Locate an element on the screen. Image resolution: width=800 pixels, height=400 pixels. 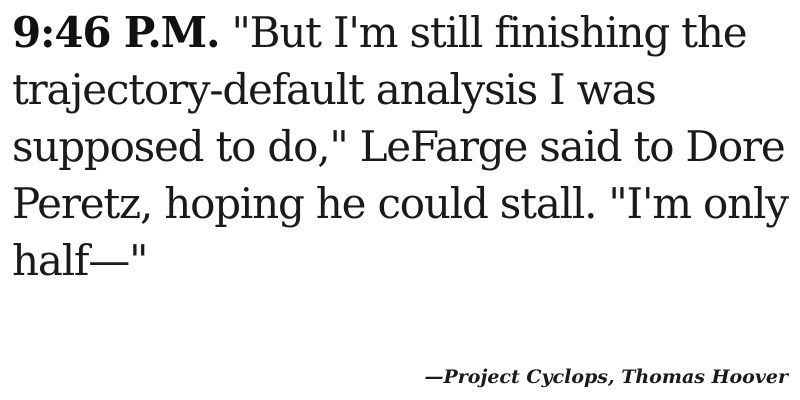
quote-time: 9:46 P.M. is located at coordinates (116, 32).